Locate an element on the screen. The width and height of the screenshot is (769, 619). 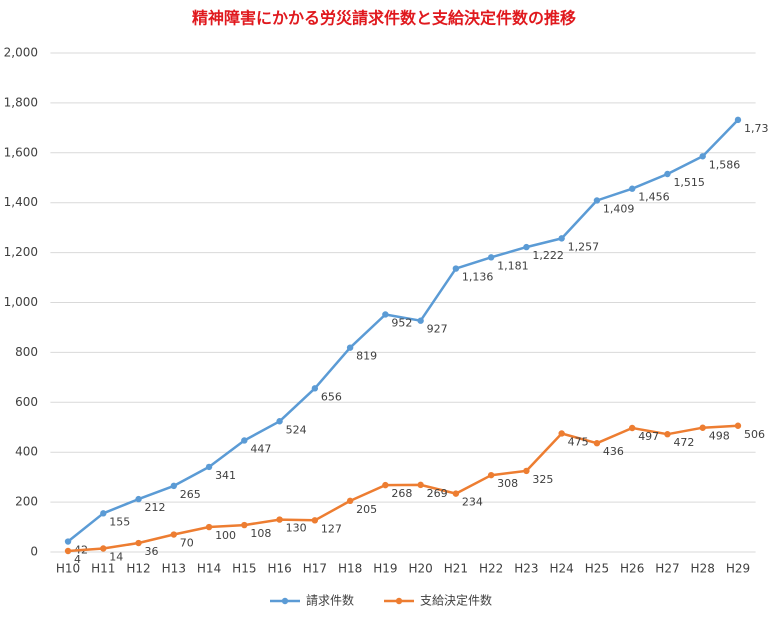
x-tick-label: H16 is located at coordinates (279, 569).